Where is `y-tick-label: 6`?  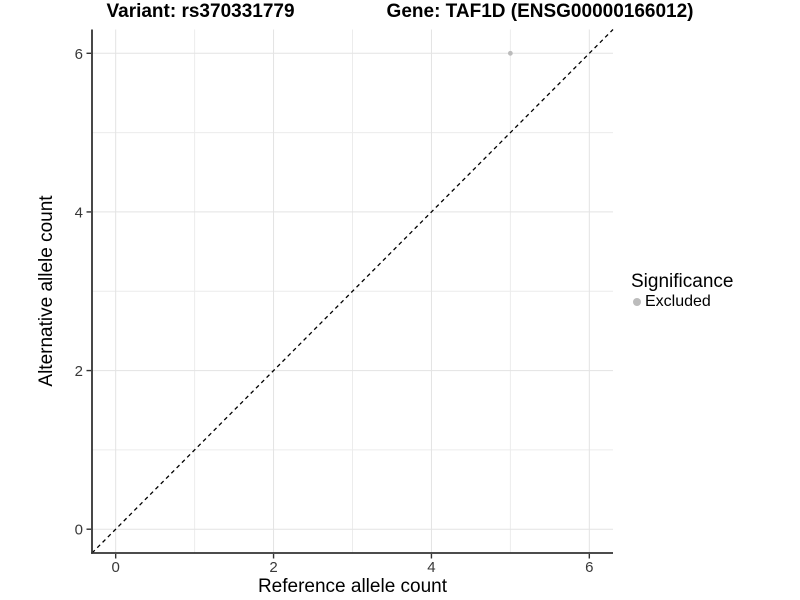 y-tick-label: 6 is located at coordinates (79, 54).